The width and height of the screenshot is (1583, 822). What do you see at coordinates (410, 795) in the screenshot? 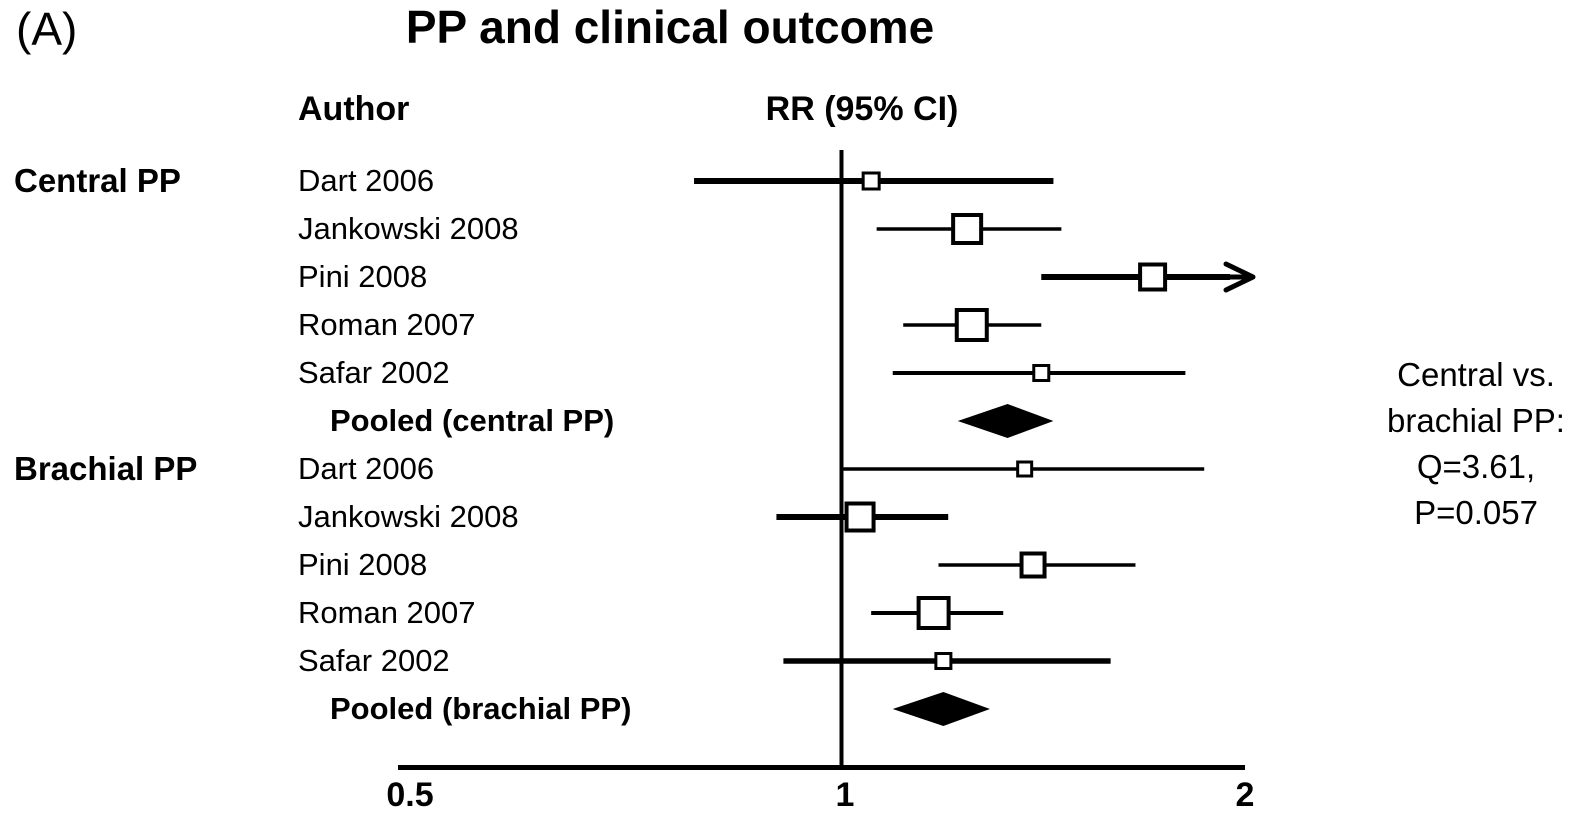
I see `x-tick-label-0-5: 0.5` at bounding box center [410, 795].